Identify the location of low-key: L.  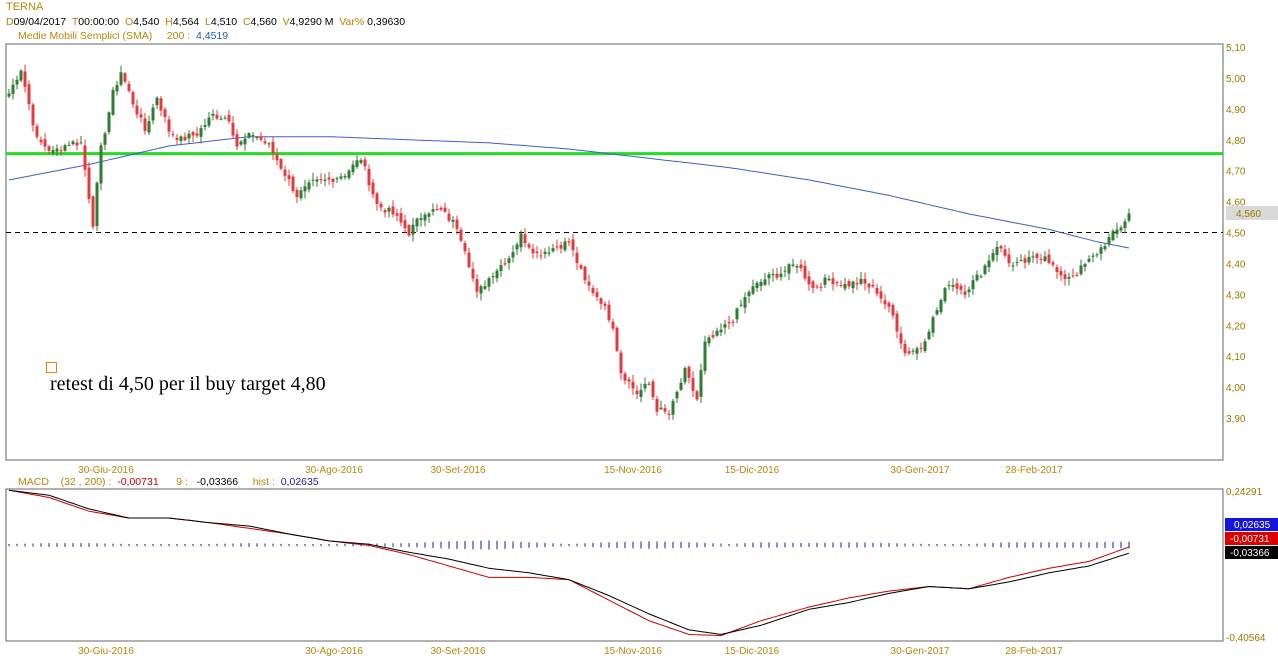
(207, 22).